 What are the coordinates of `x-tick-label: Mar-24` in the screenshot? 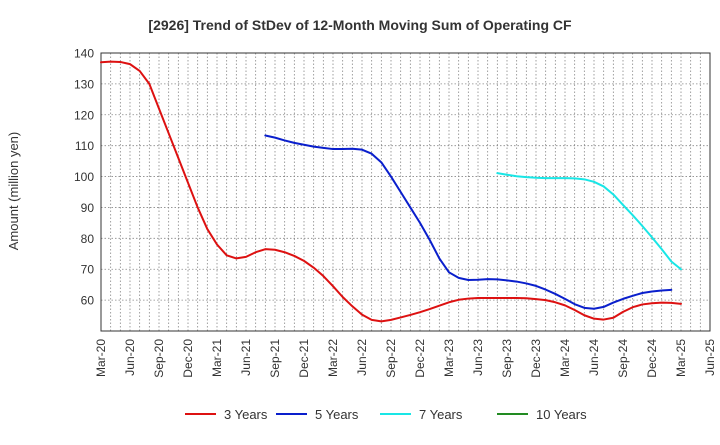 It's located at (565, 358).